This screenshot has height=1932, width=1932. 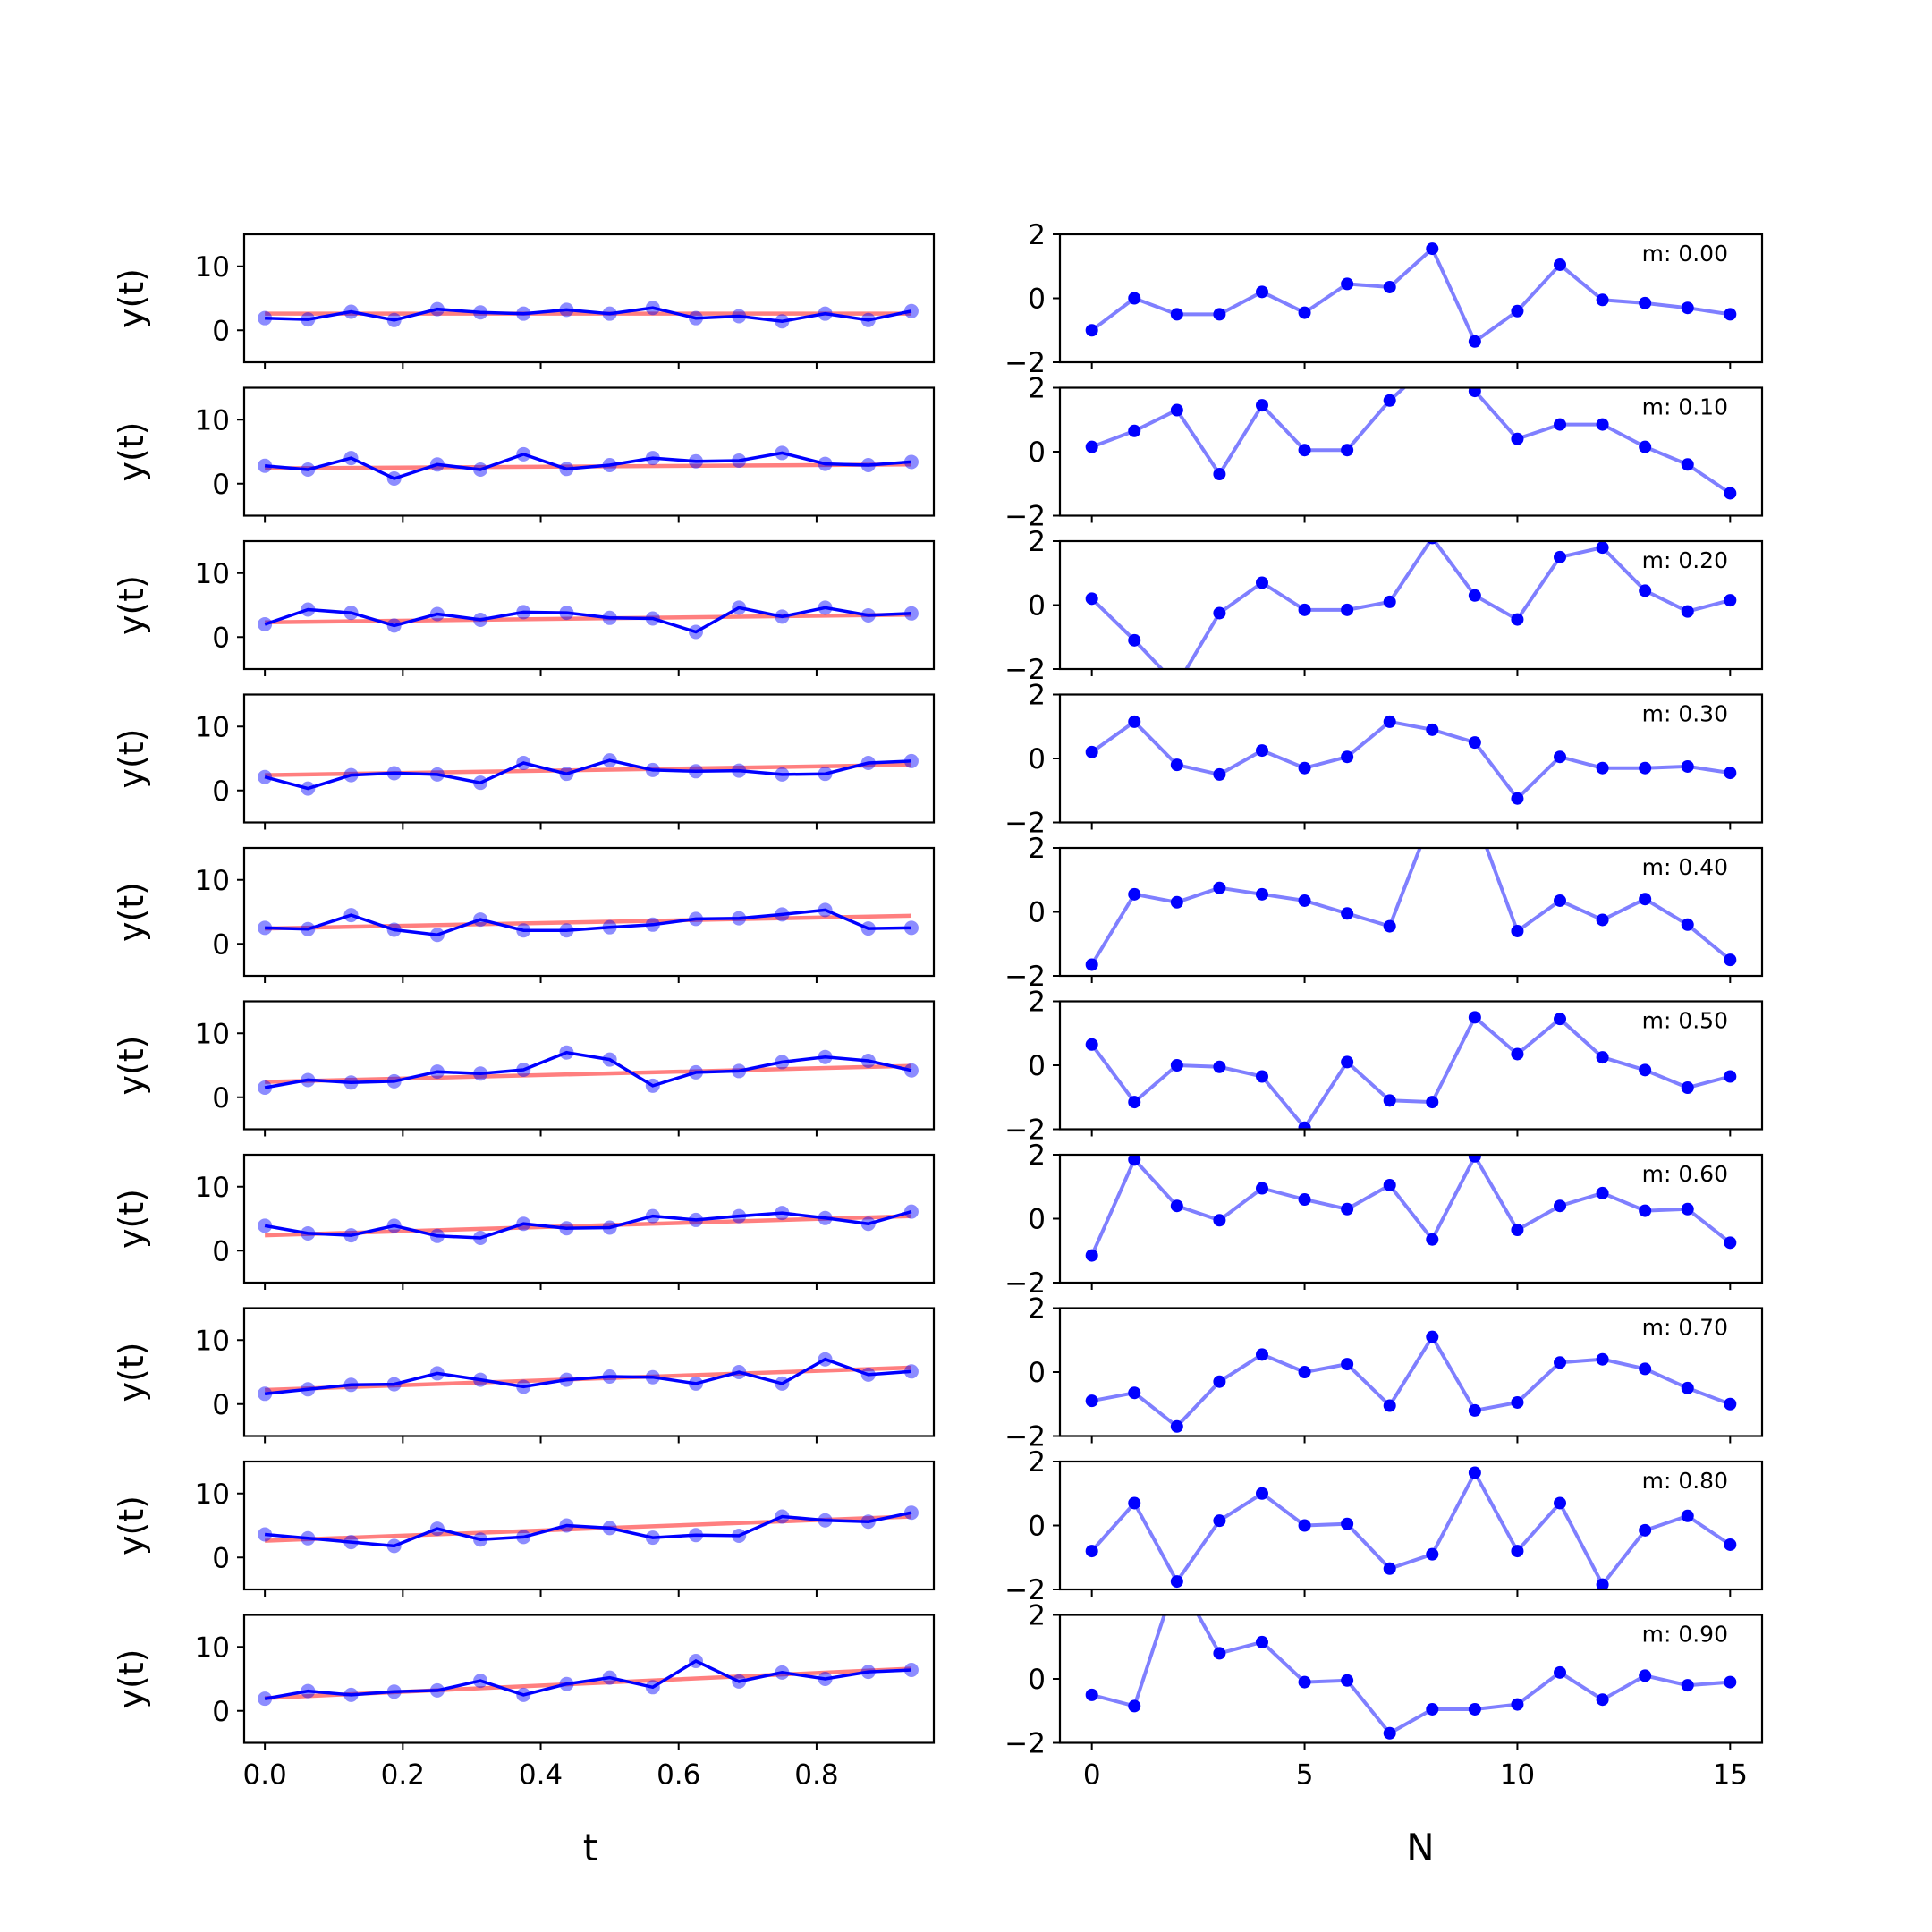 What do you see at coordinates (1384, 606) in the screenshot?
I see `right-panel-2: −2 0 2 m: 0.20` at bounding box center [1384, 606].